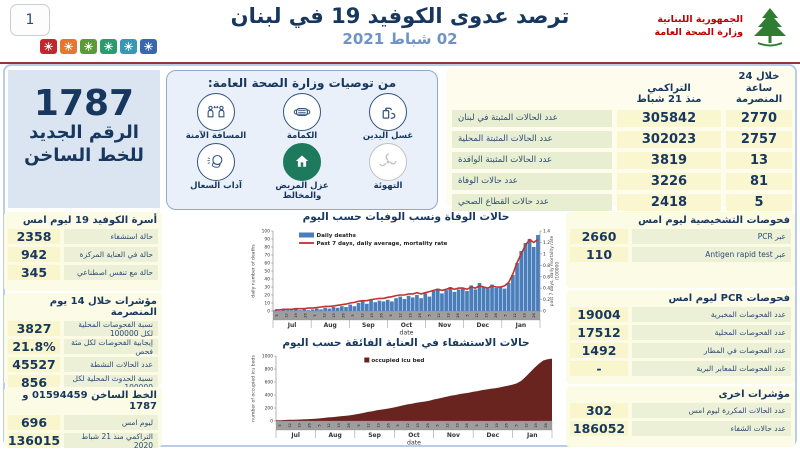 This screenshot has width=800, height=450. I want to click on row-label-confirmed-local: عدد الحالات المثبتة المحلية, so click(532, 139).